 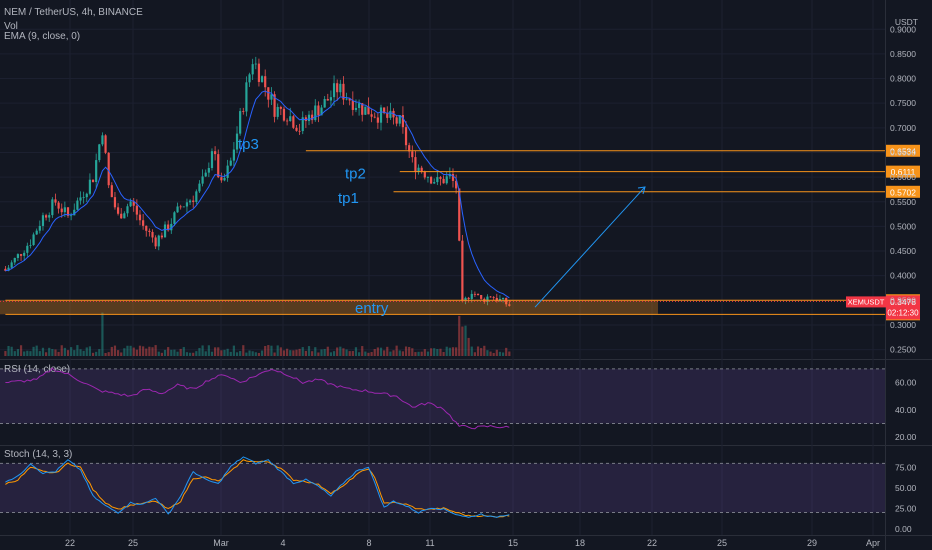 I want to click on price-tick: 0.4000, so click(x=903, y=276).